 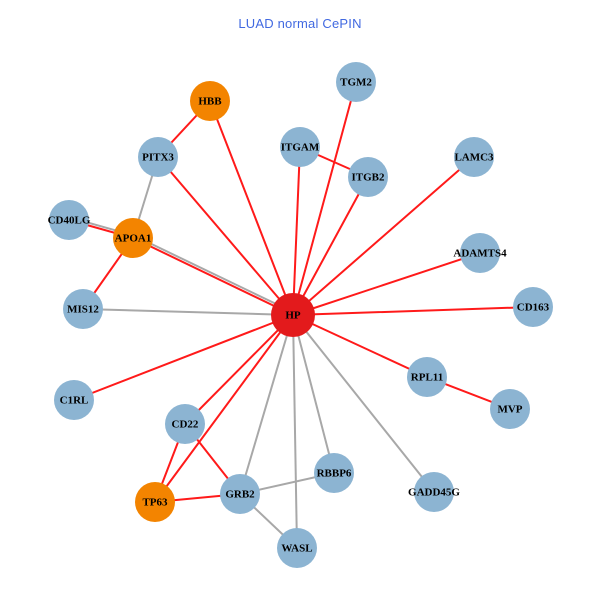 I want to click on graph-node: GADD45G, so click(x=434, y=492).